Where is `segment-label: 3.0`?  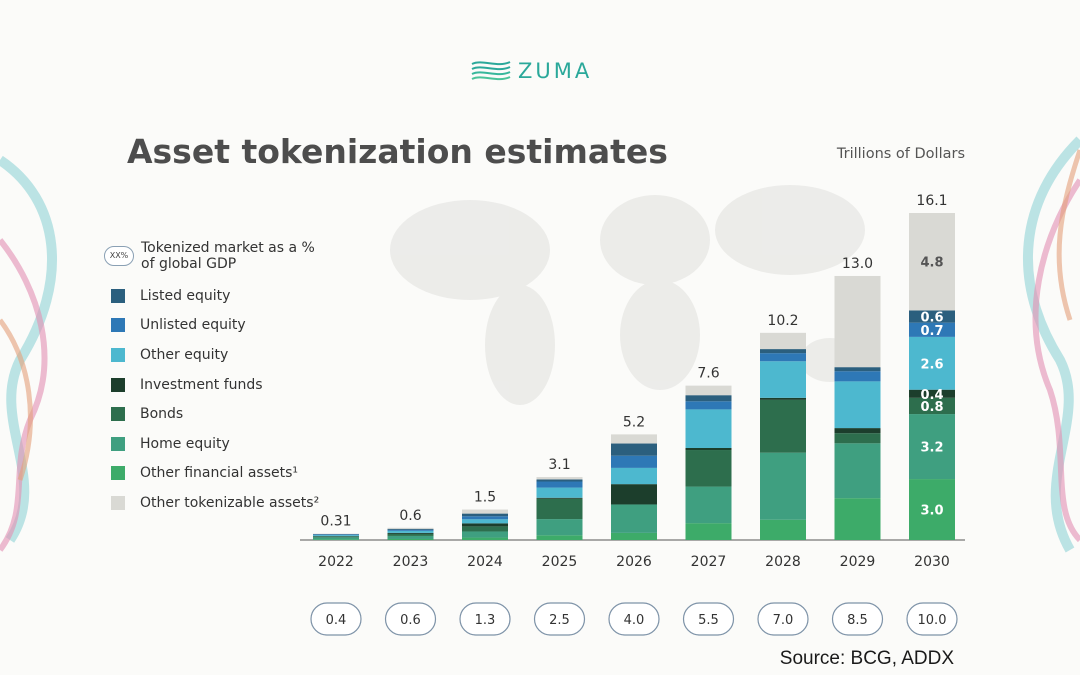 segment-label: 3.0 is located at coordinates (931, 511).